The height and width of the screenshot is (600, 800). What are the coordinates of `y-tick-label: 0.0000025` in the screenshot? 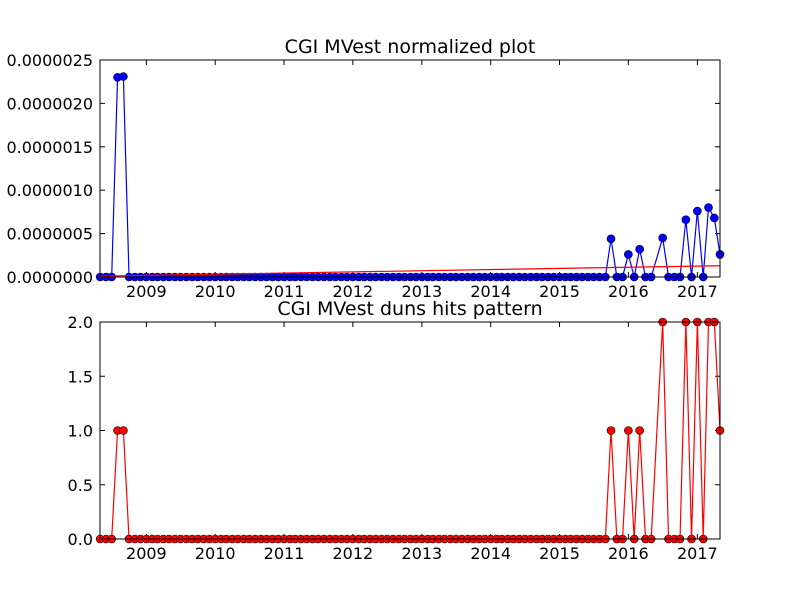 It's located at (49, 60).